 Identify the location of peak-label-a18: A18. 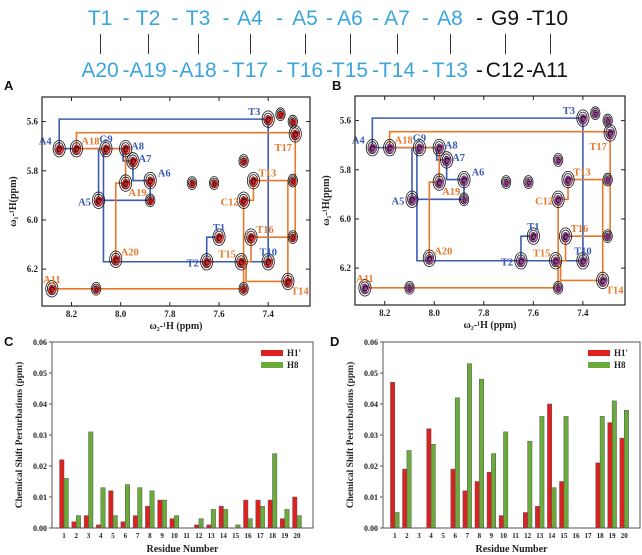
(404, 141).